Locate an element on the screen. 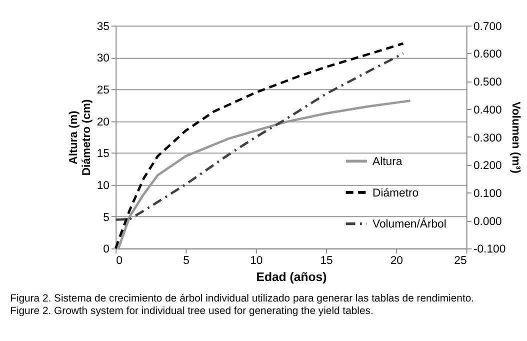 This screenshot has height=341, width=527. y-tick-label: 25 is located at coordinates (103, 90).